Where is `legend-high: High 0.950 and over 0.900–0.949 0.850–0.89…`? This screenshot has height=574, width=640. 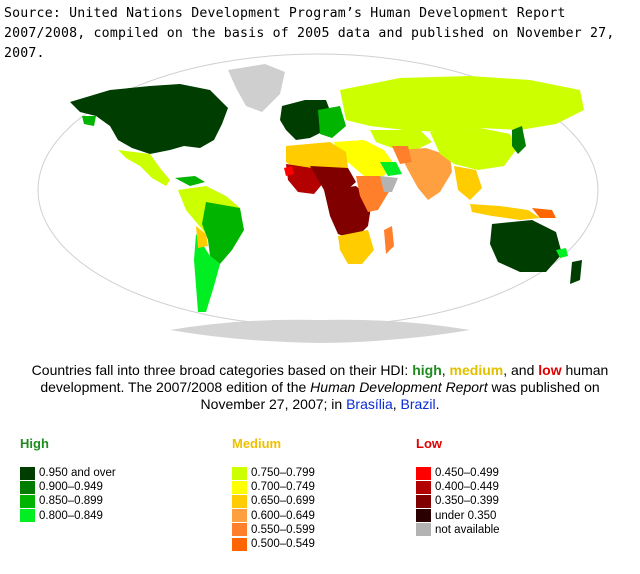 legend-high: High 0.950 and over 0.900–0.949 0.850–0.89… is located at coordinates (68, 479).